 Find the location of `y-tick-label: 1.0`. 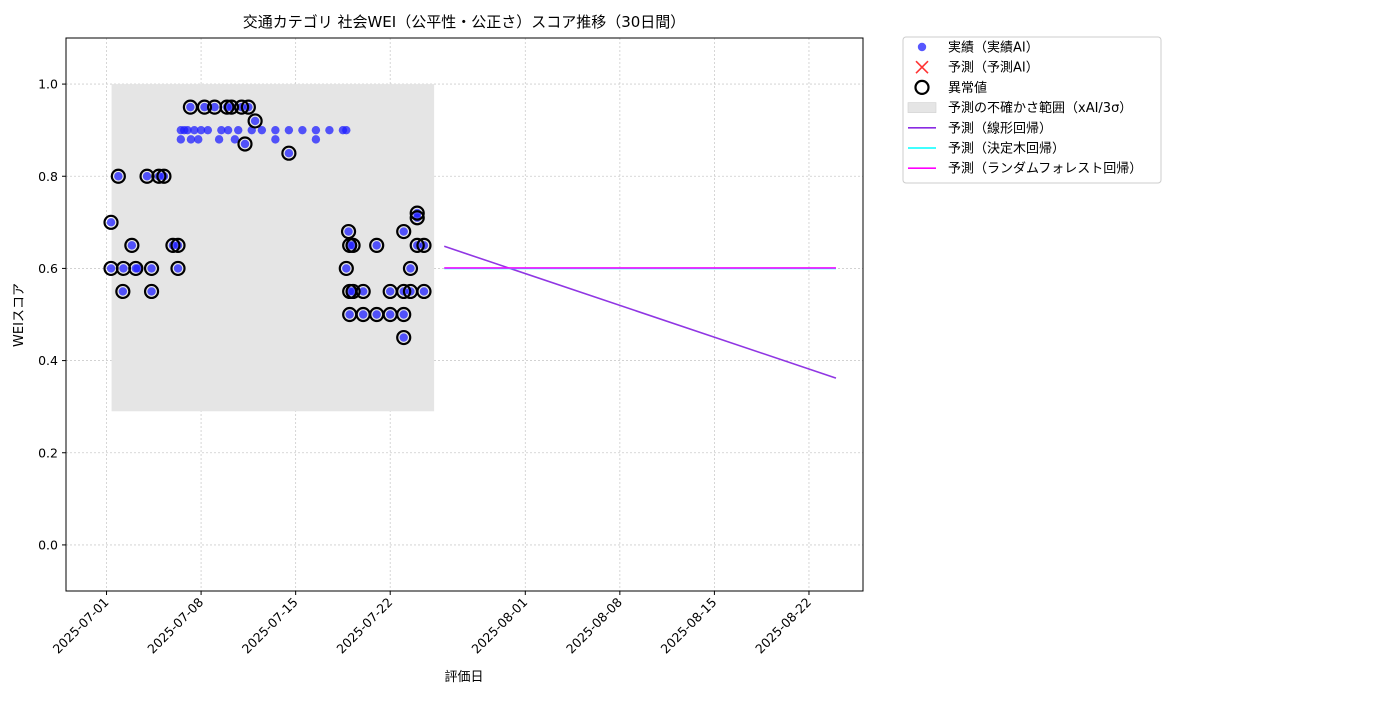

y-tick-label: 1.0 is located at coordinates (48, 84).